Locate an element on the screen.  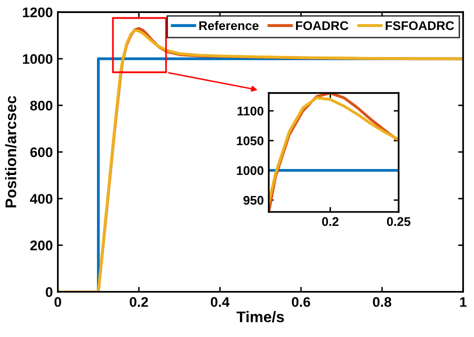
y-axis-title: Position/arcsec is located at coordinates (10, 152).